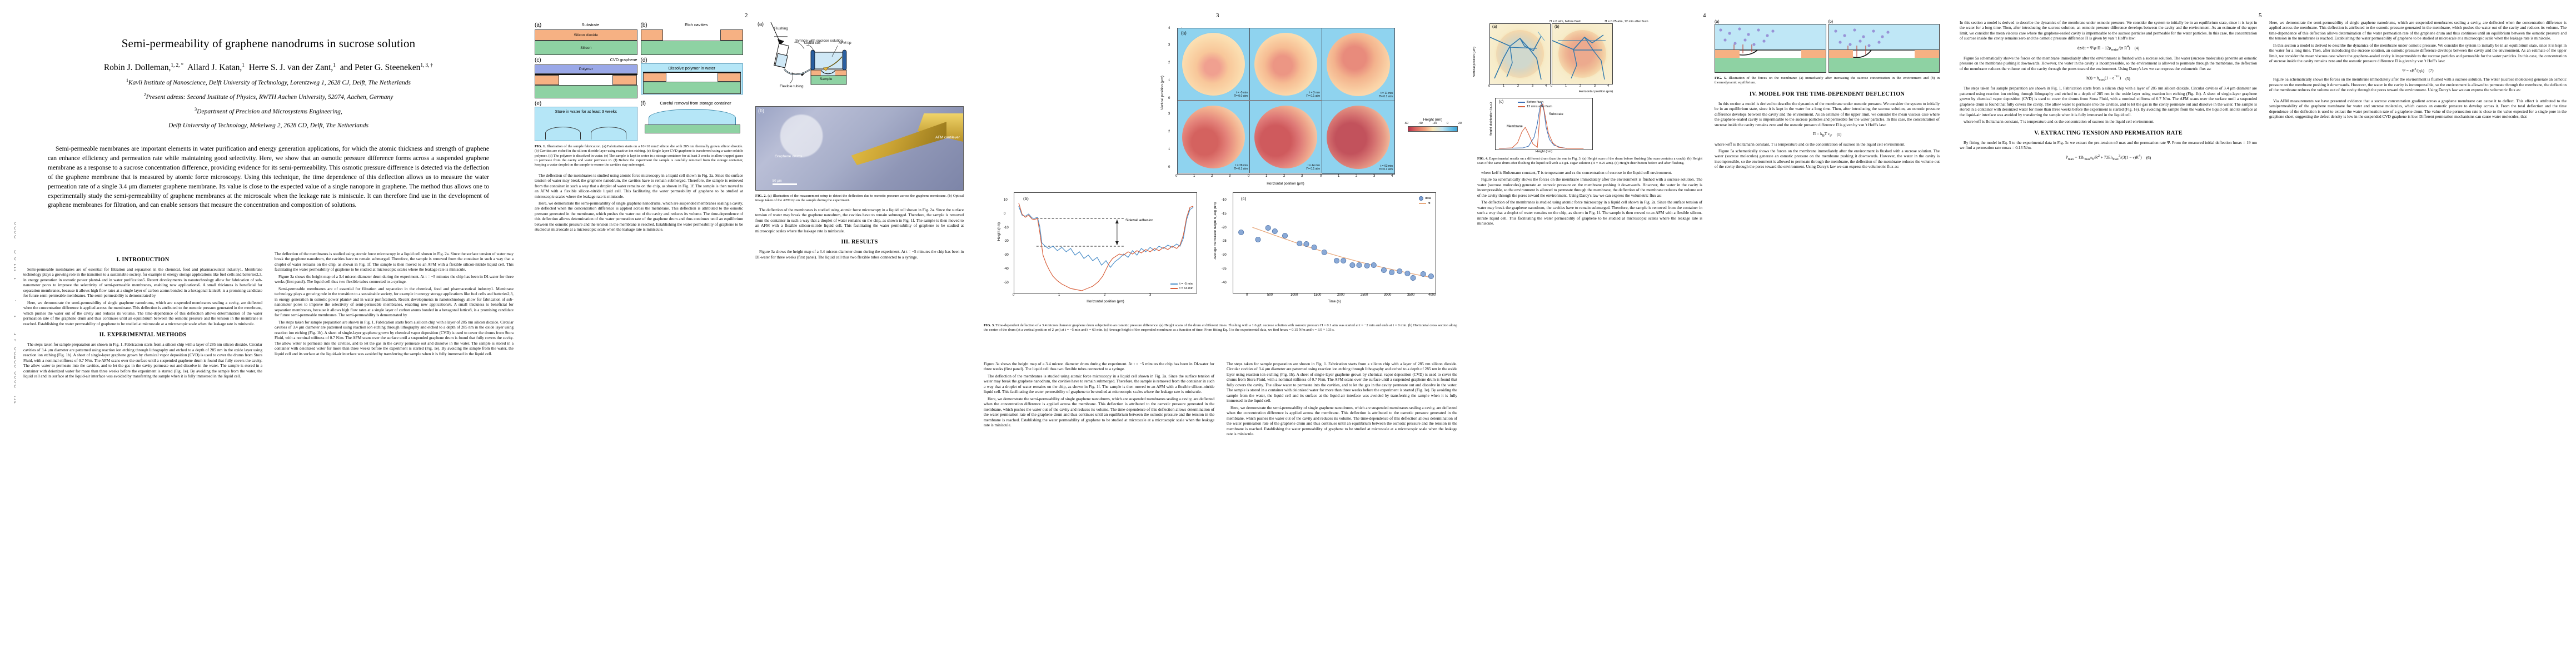 The image size is (2576, 667). What do you see at coordinates (1721, 78) in the screenshot?
I see `fig5-caption-label: FIG. 5.` at bounding box center [1721, 78].